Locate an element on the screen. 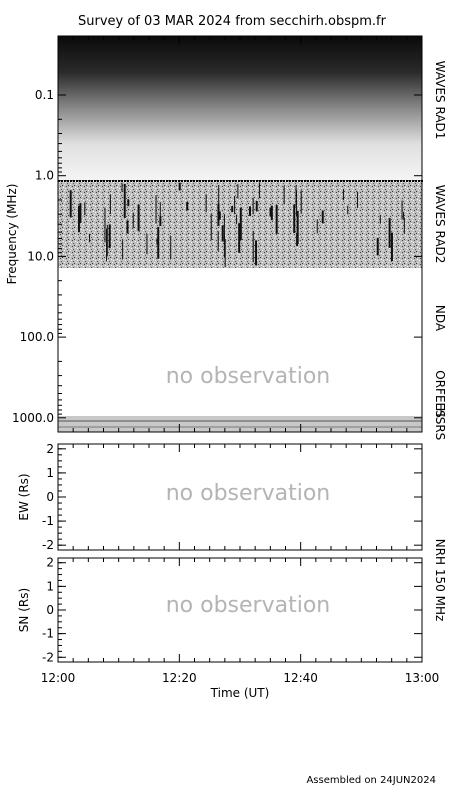 The height and width of the screenshot is (800, 450). sn-no-observation: no observation is located at coordinates (248, 605).